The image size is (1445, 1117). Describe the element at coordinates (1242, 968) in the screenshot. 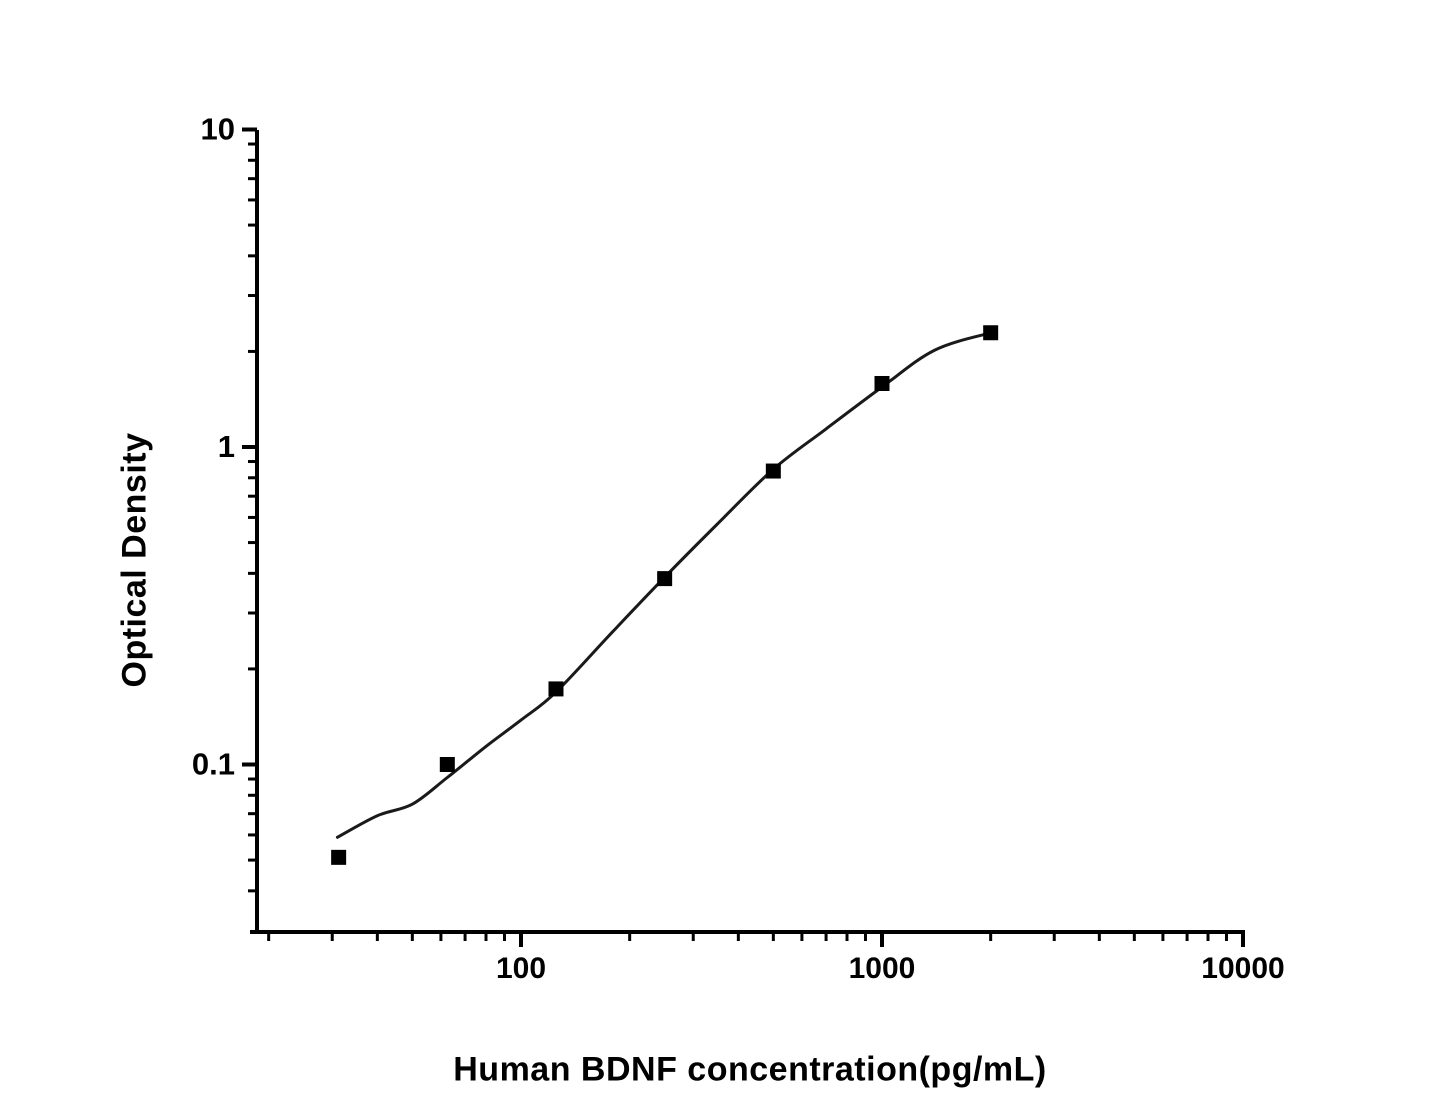

I see `x-axis-tick-label: 10000` at that location.